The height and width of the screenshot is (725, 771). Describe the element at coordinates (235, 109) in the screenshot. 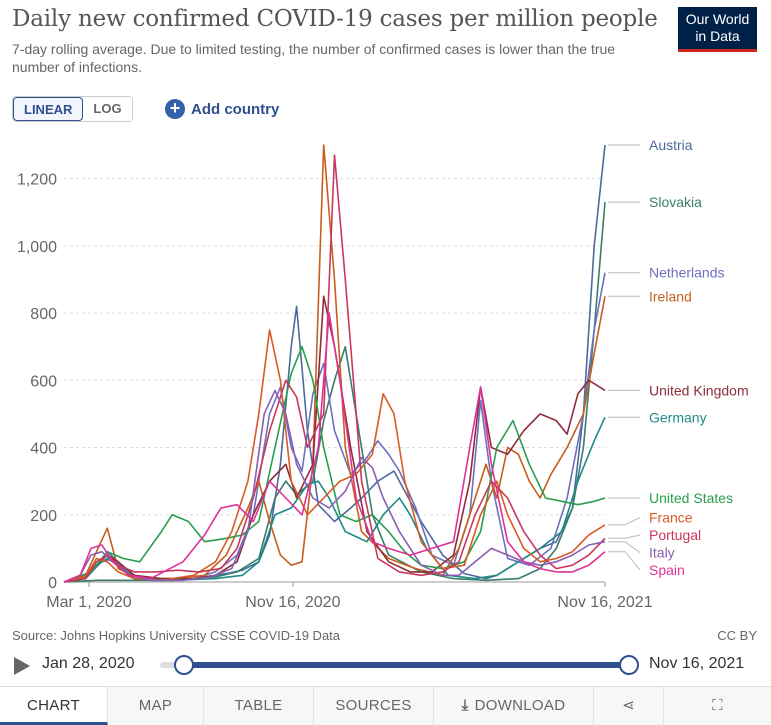

I see `add-country-label: Add country` at that location.